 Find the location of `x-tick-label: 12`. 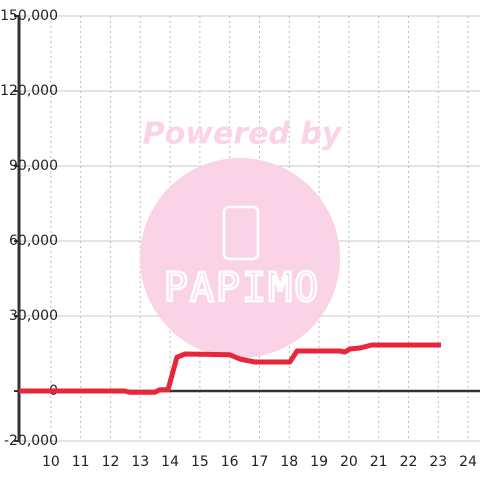

x-tick-label: 12 is located at coordinates (111, 462).